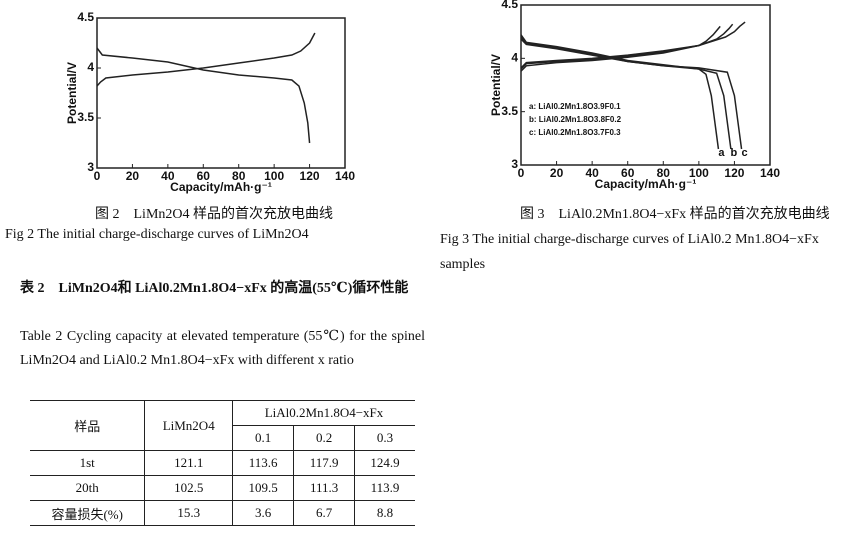 Image resolution: width=855 pixels, height=539 pixels. I want to click on cell: 113.6, so click(263, 463).